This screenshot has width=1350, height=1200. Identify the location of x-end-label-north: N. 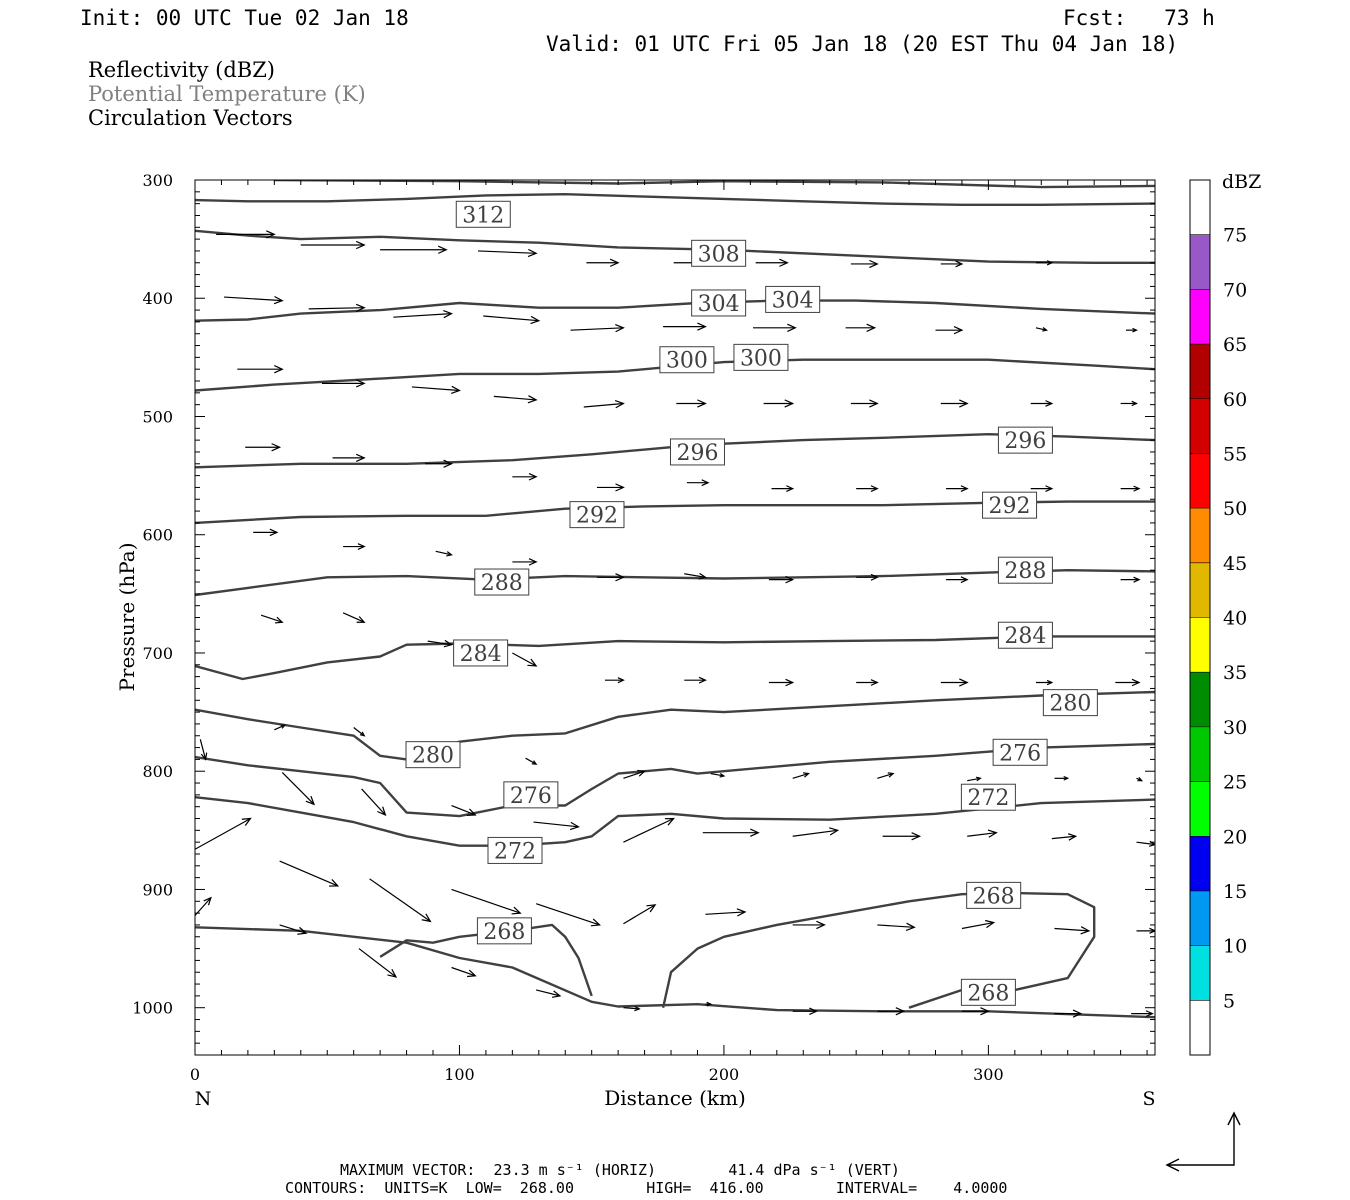
(203, 1099).